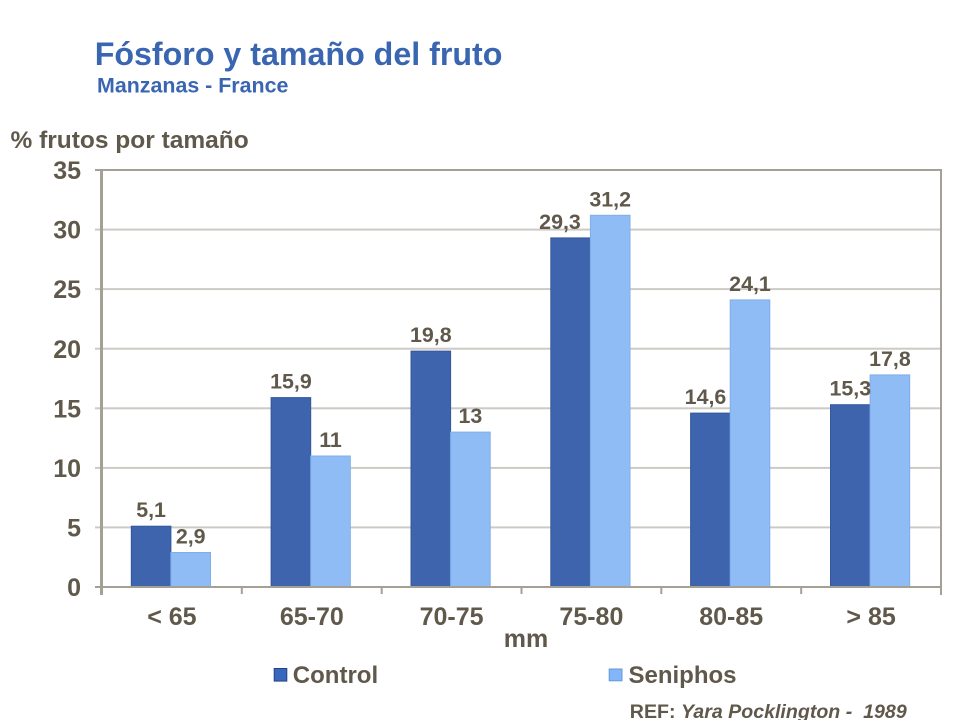 This screenshot has height=720, width=960. I want to click on svg-text: 11, so click(330, 440).